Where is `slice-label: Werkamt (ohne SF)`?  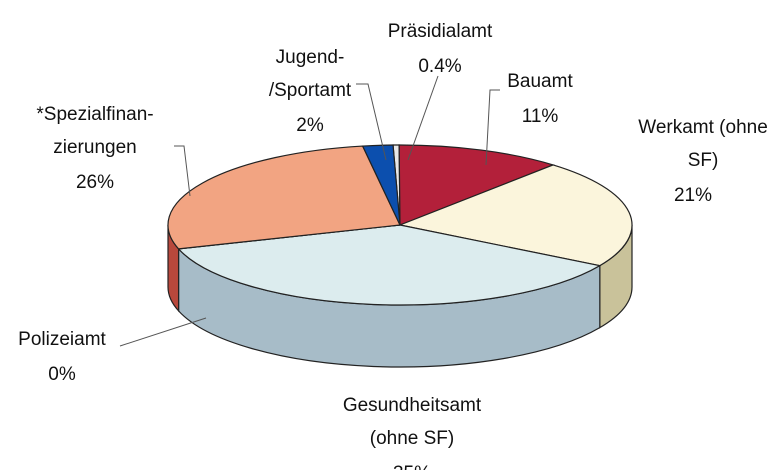 slice-label: Werkamt (ohne SF) is located at coordinates (703, 144).